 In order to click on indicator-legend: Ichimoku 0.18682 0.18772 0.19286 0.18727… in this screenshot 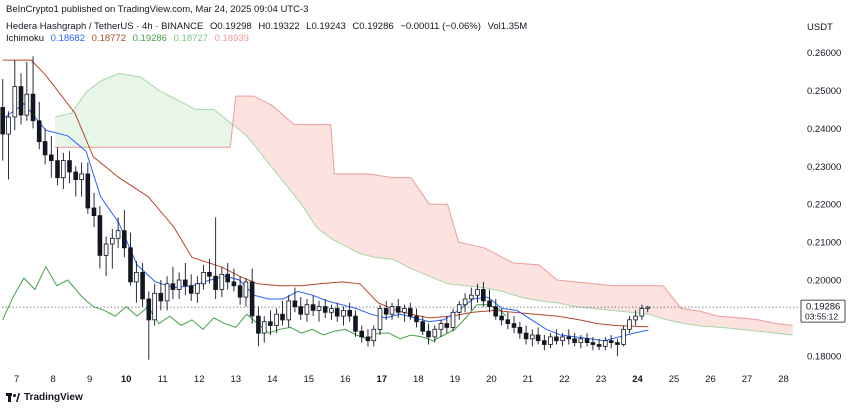, I will do `click(129, 38)`.